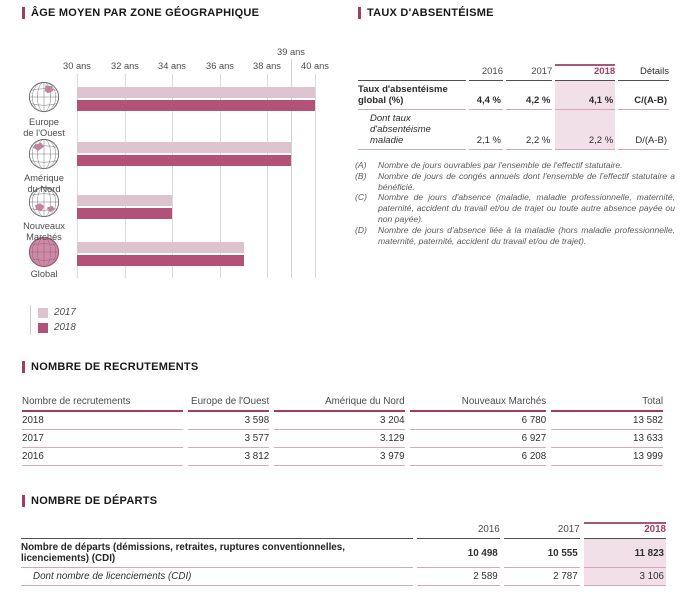 The width and height of the screenshot is (686, 610). Describe the element at coordinates (458, 577) in the screenshot. I see `cell-value: 2 589` at that location.